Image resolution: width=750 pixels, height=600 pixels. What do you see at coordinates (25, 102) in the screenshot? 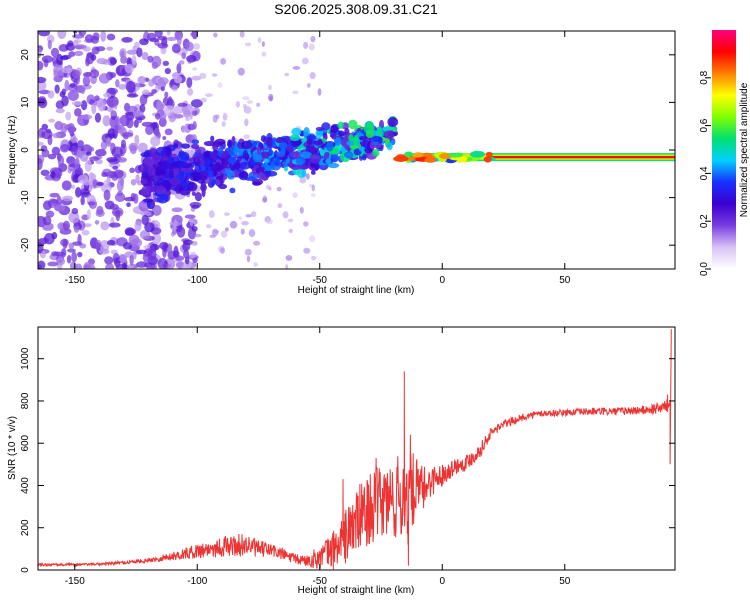
I see `spectrogram-y-tick-label: 10` at bounding box center [25, 102].